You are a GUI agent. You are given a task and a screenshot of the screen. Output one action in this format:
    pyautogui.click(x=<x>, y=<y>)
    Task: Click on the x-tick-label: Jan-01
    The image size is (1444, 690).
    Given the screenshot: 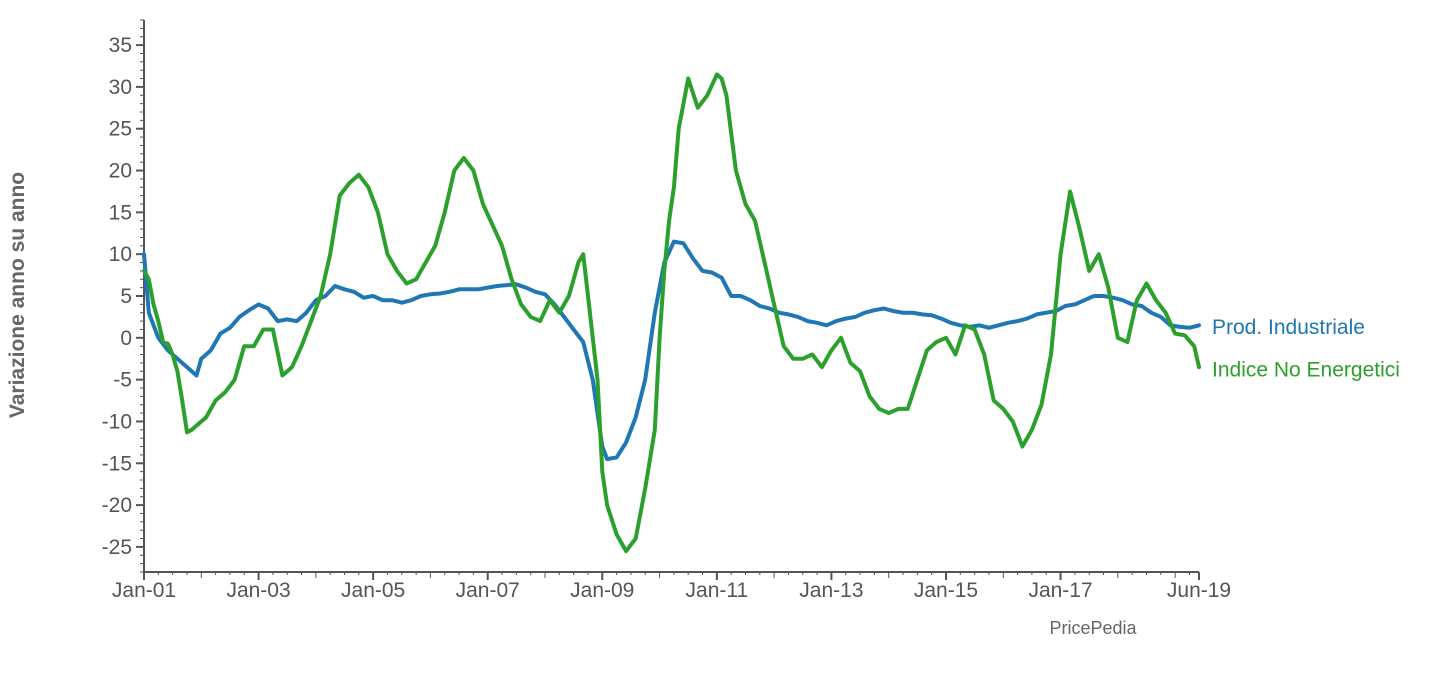 What is the action you would take?
    pyautogui.click(x=144, y=590)
    